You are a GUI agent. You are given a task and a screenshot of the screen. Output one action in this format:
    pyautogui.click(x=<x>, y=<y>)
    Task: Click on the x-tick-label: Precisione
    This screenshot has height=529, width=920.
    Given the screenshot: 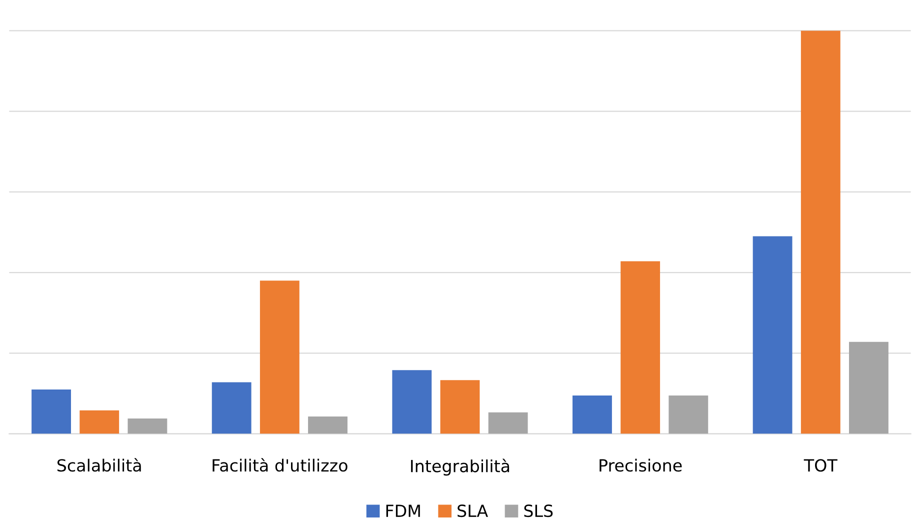 What is the action you would take?
    pyautogui.click(x=641, y=465)
    